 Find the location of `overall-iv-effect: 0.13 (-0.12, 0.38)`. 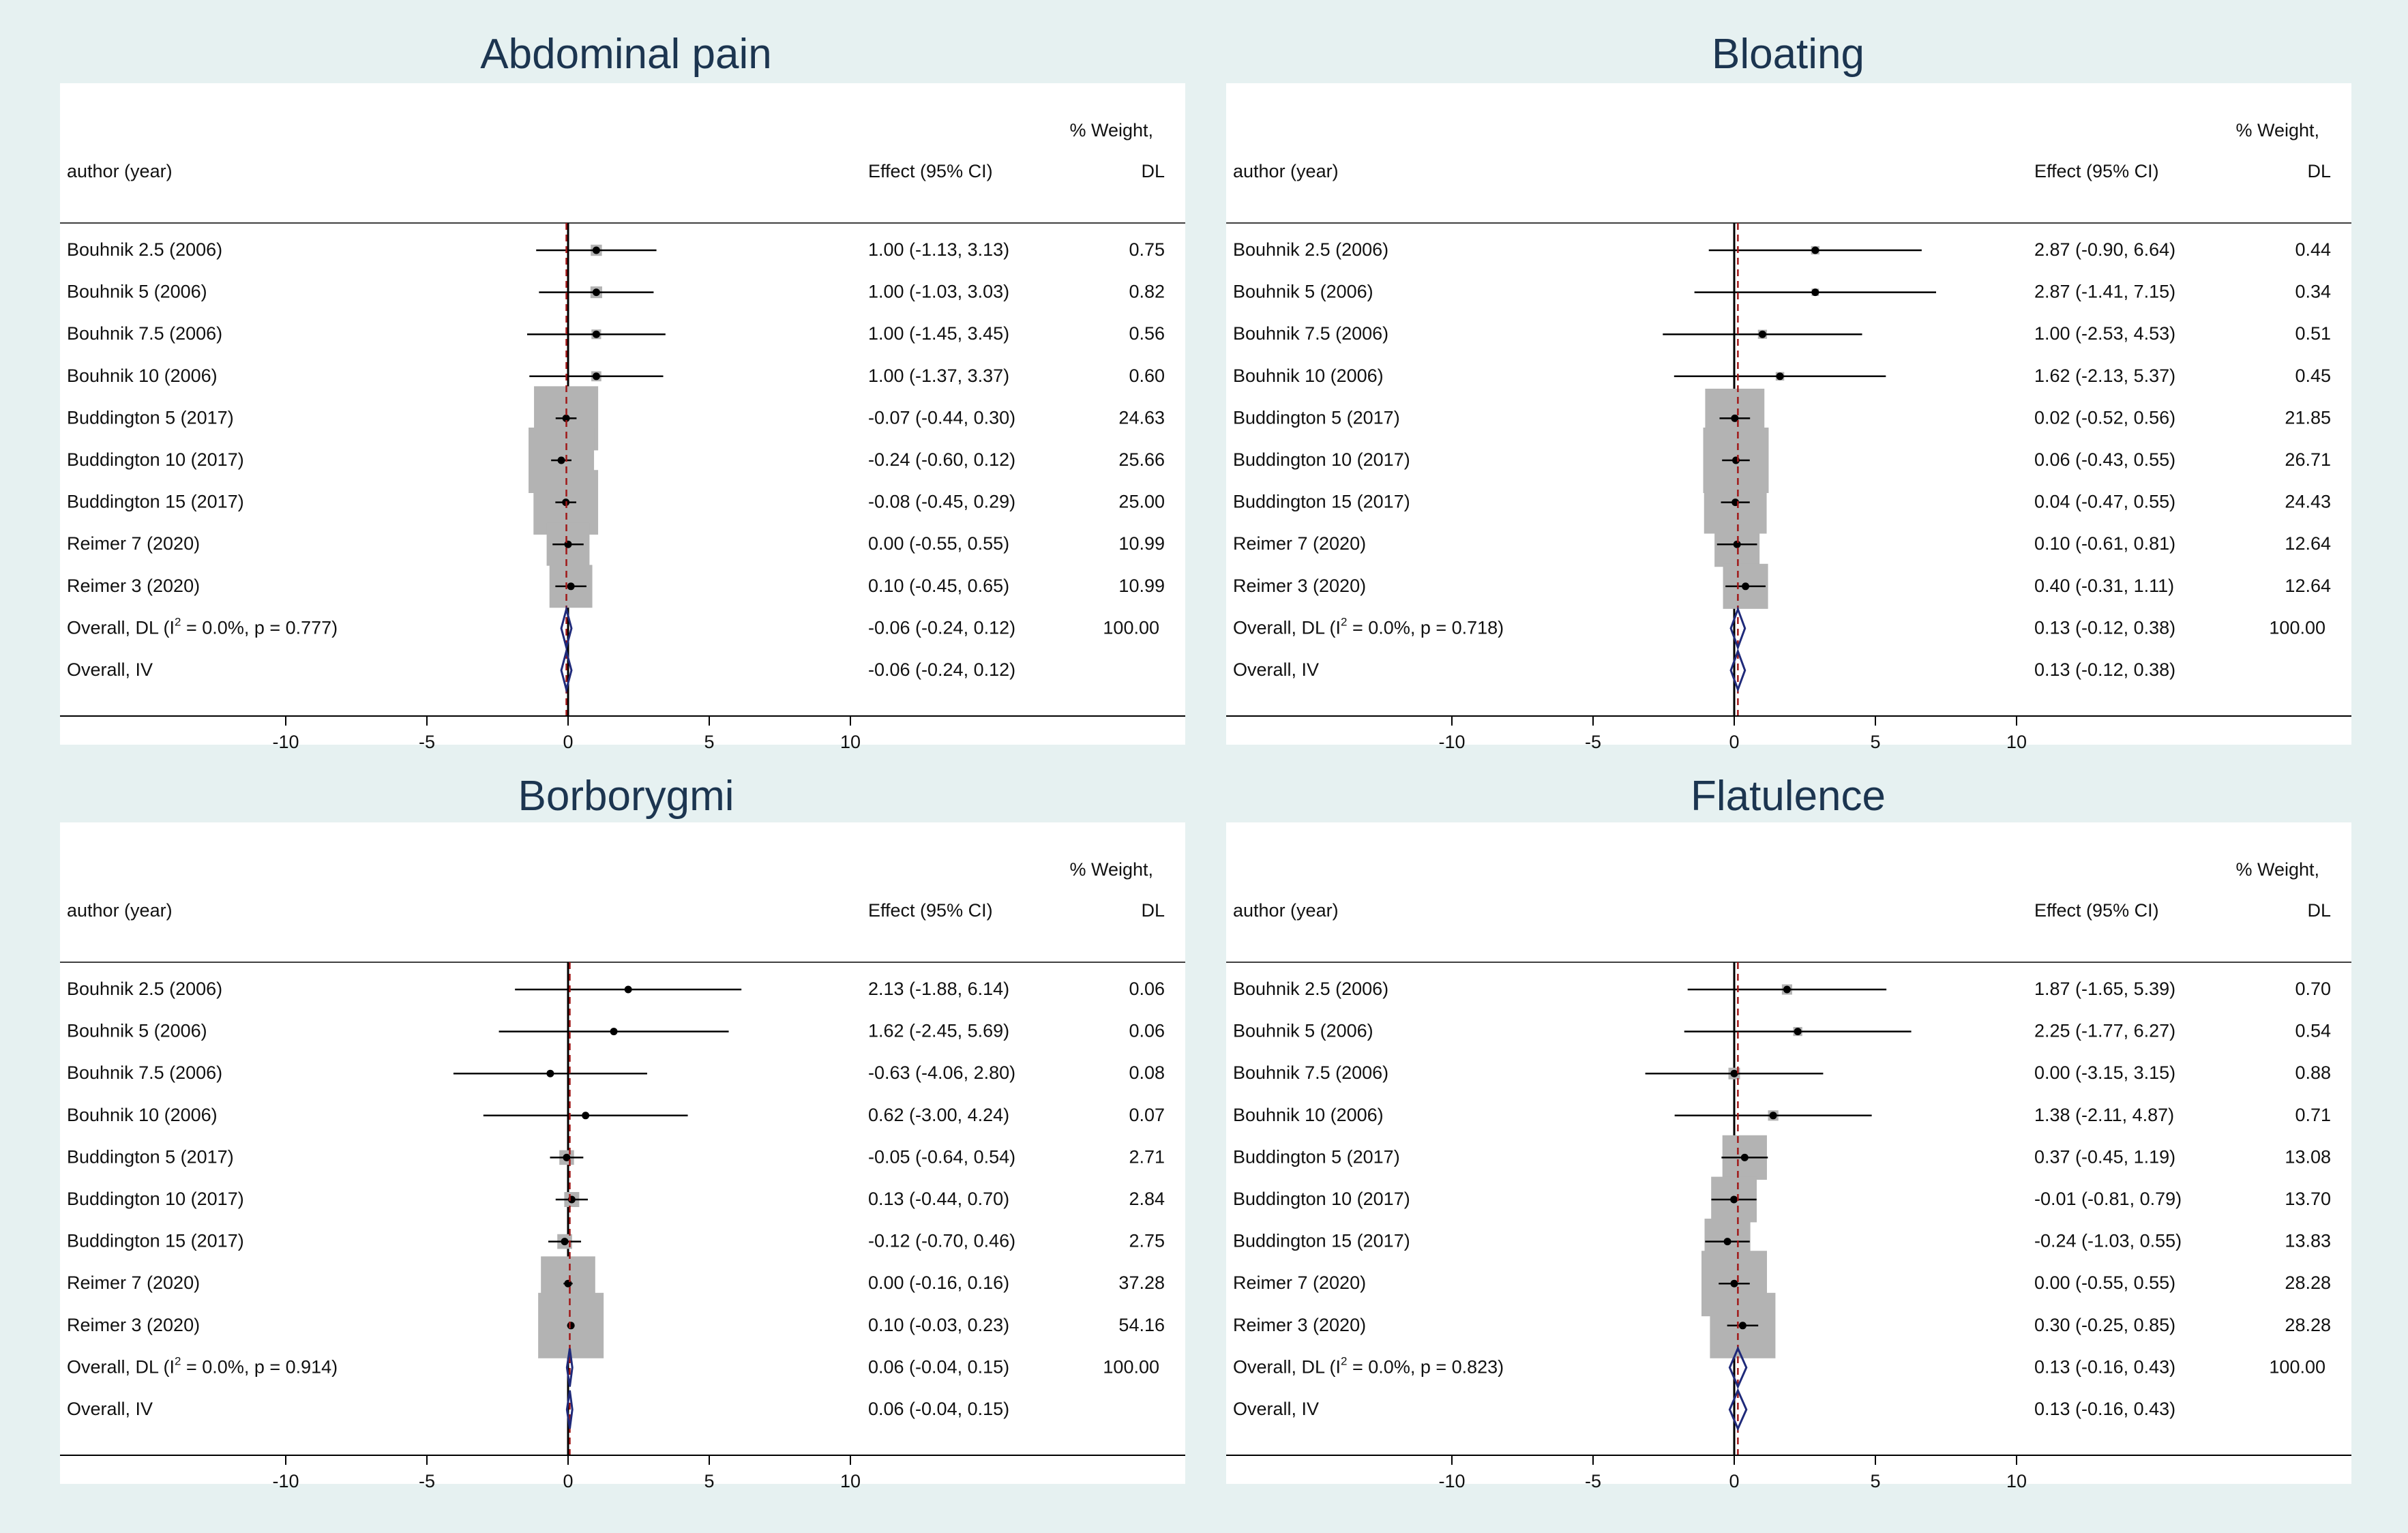

overall-iv-effect: 0.13 (-0.12, 0.38) is located at coordinates (2104, 669).